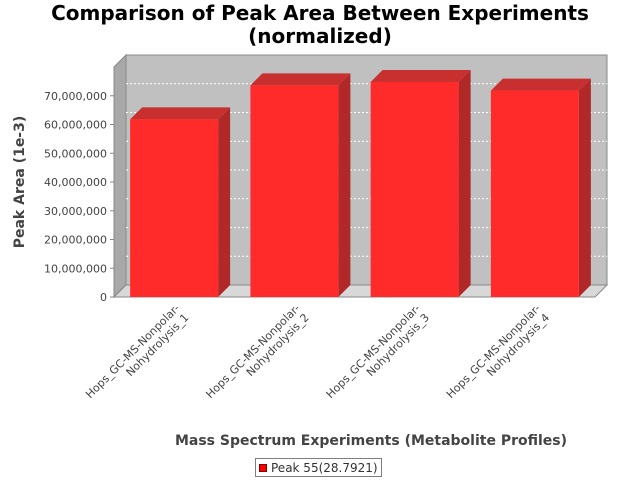 The width and height of the screenshot is (640, 480). Describe the element at coordinates (75, 268) in the screenshot. I see `y-tick-label: 10,000,000` at that location.